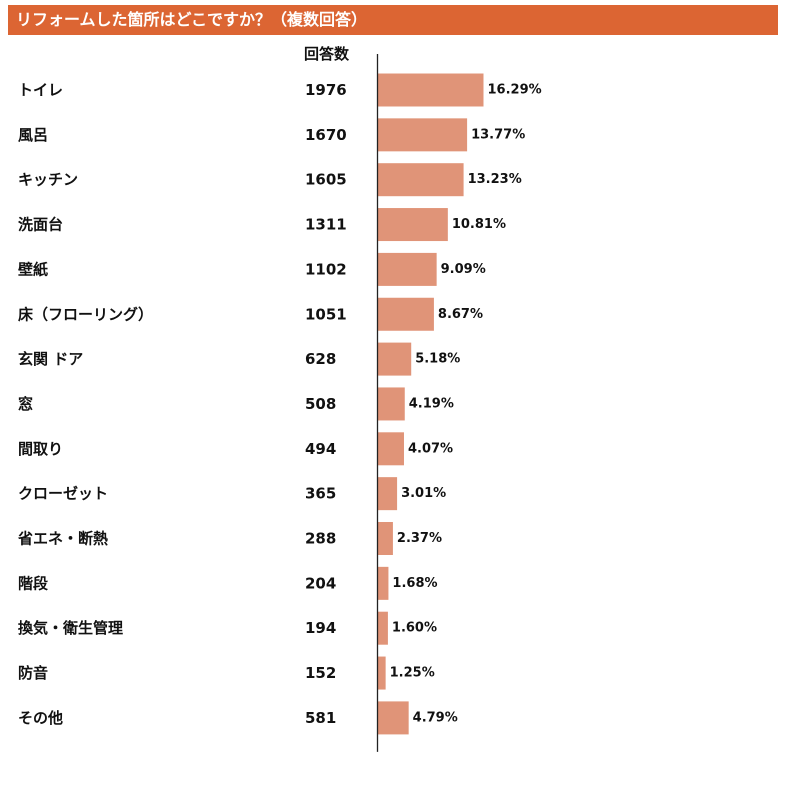 This screenshot has width=794, height=795. Describe the element at coordinates (320, 494) in the screenshot. I see `count-value: 365` at that location.